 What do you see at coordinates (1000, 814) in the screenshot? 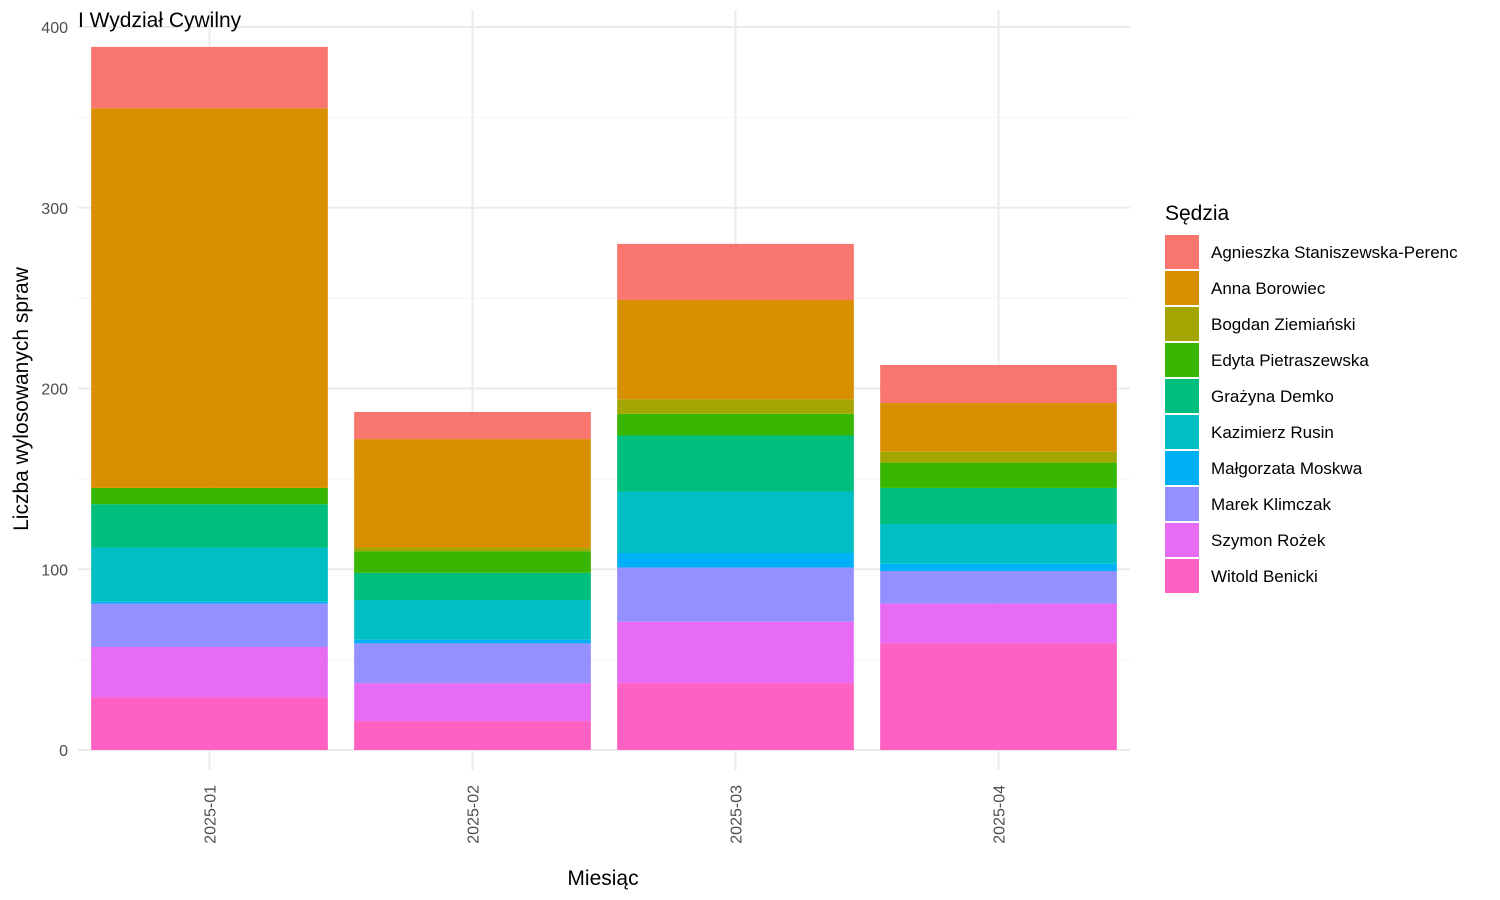
I see `x-tick-label: 2025-04` at bounding box center [1000, 814].